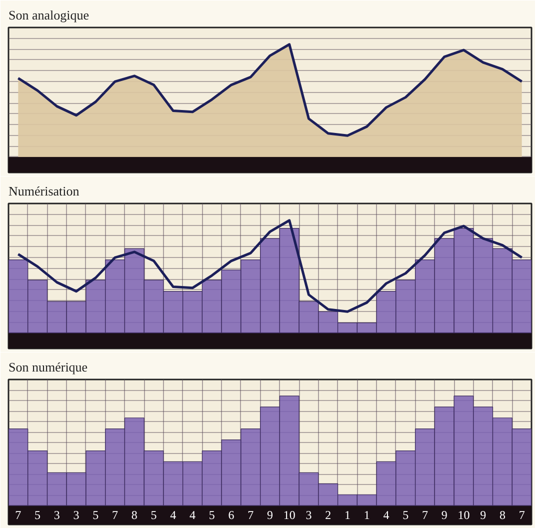 This screenshot has width=539, height=531. I want to click on data-label: 6, so click(231, 515).